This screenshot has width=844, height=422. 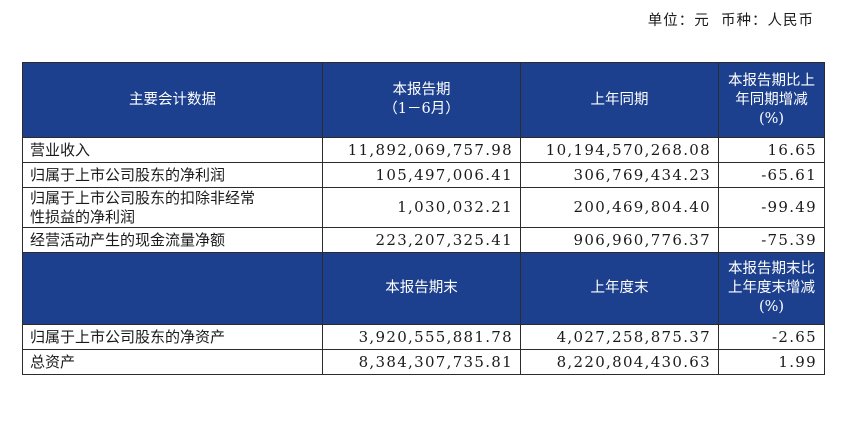 I want to click on prior-value: 4,027,258,875.37, so click(x=619, y=337).